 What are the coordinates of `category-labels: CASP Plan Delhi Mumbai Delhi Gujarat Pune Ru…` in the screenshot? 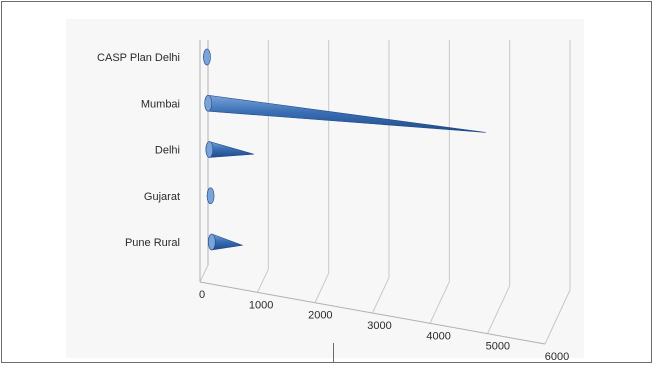 It's located at (138, 150).